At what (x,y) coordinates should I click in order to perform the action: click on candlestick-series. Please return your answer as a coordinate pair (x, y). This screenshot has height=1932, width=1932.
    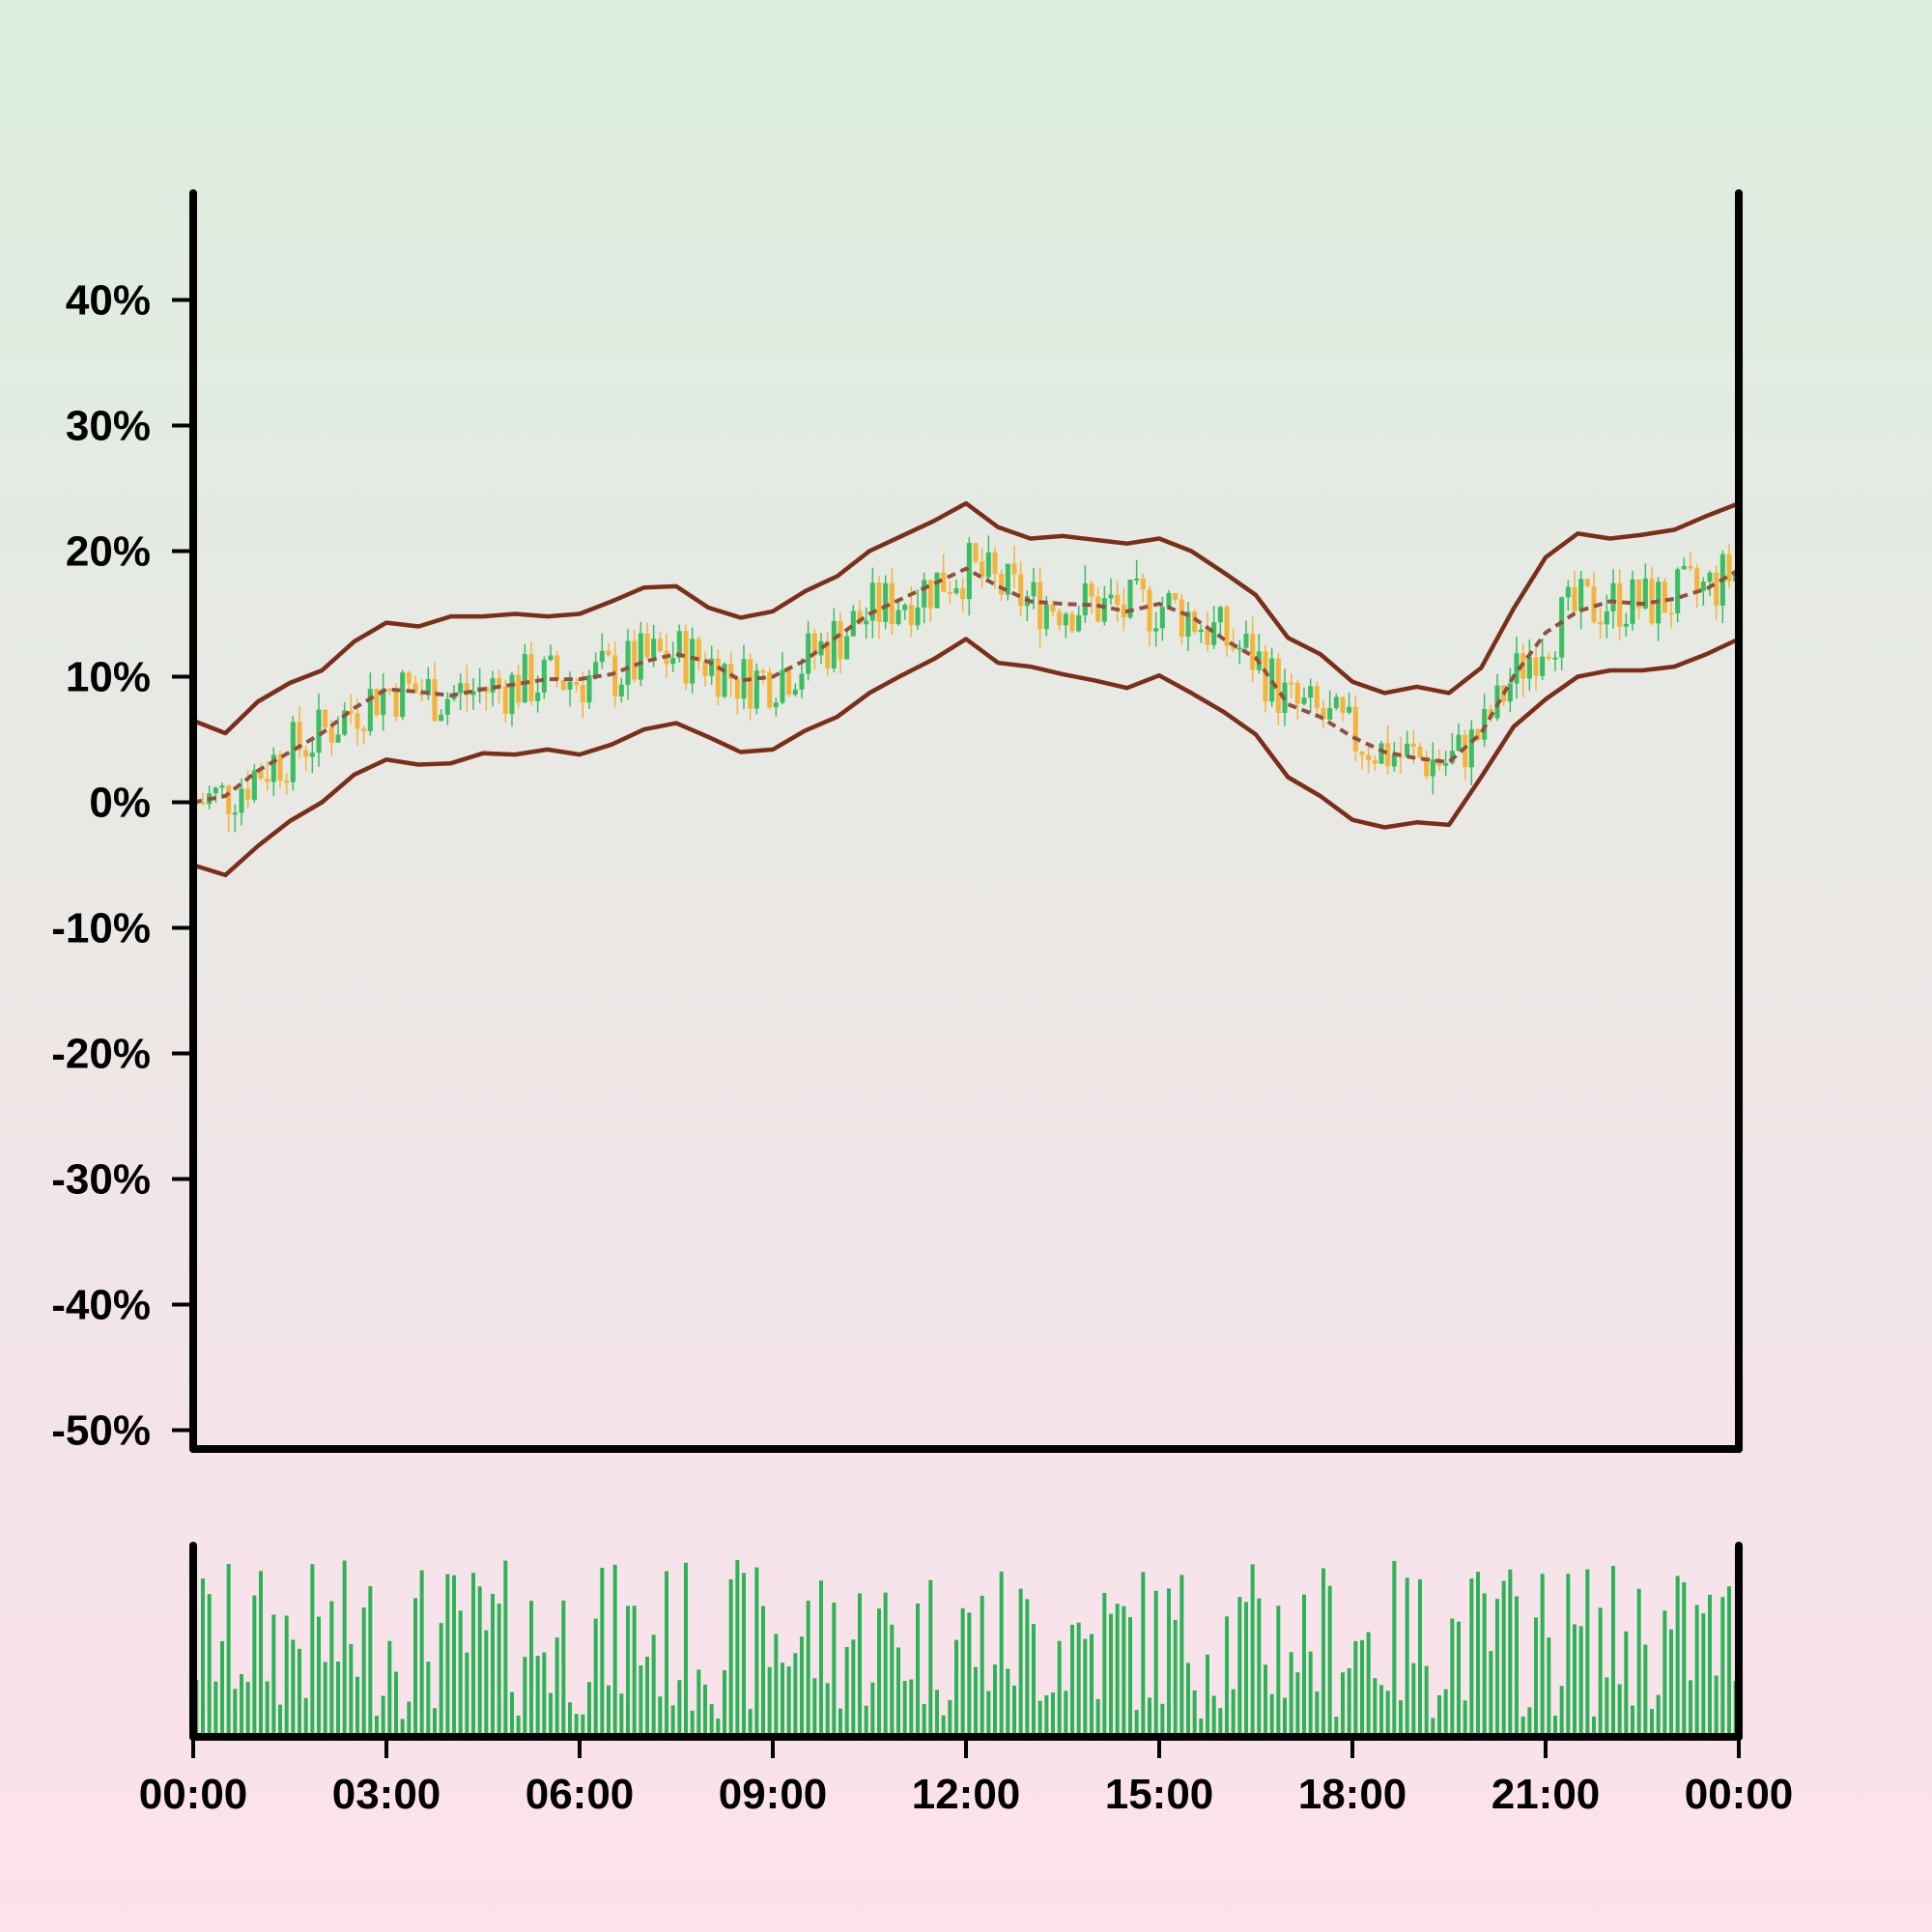
    Looking at the image, I should click on (966, 684).